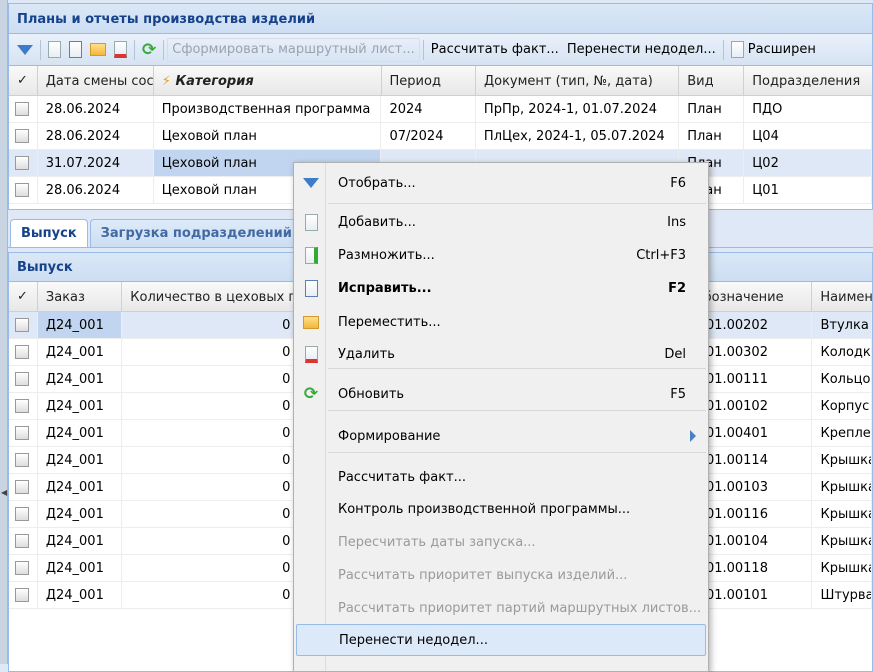 This screenshot has height=672, width=873. What do you see at coordinates (808, 163) in the screenshot?
I see `cell-dept: Ц02` at bounding box center [808, 163].